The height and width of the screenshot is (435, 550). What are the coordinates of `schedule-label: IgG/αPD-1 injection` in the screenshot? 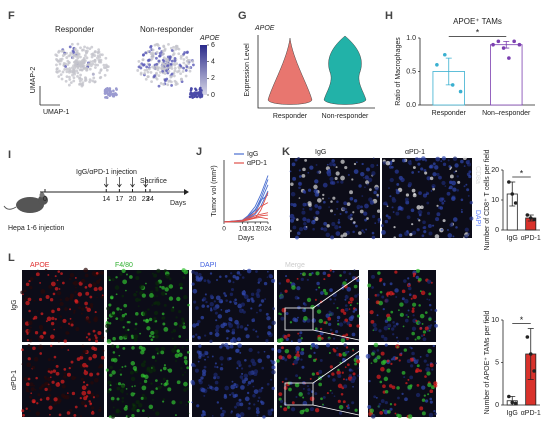 It's located at (106, 172).